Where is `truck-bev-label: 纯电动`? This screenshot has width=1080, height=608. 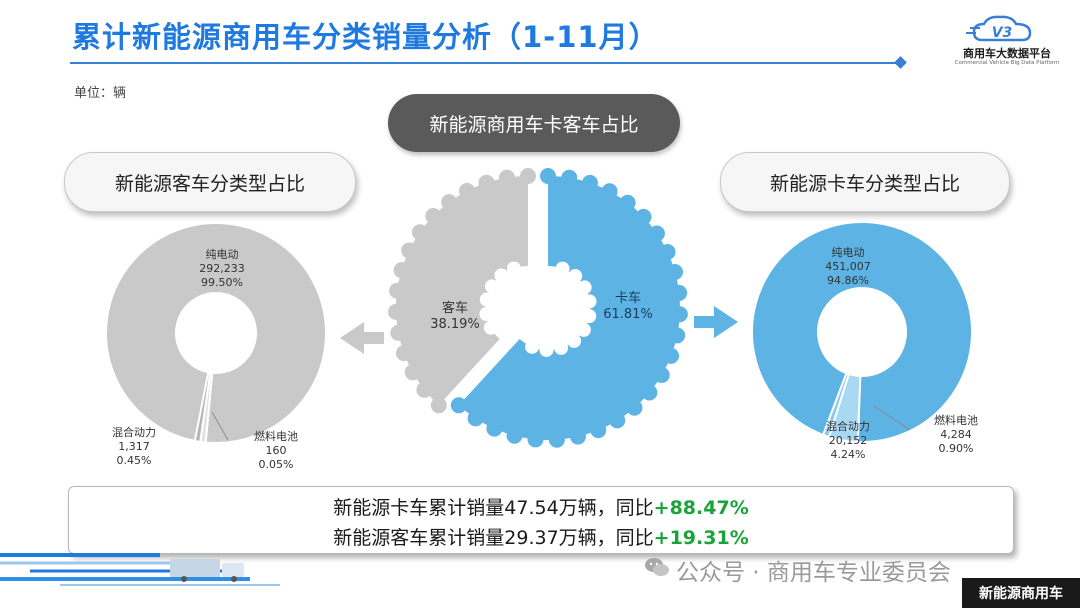
truck-bev-label: 纯电动 is located at coordinates (848, 252).